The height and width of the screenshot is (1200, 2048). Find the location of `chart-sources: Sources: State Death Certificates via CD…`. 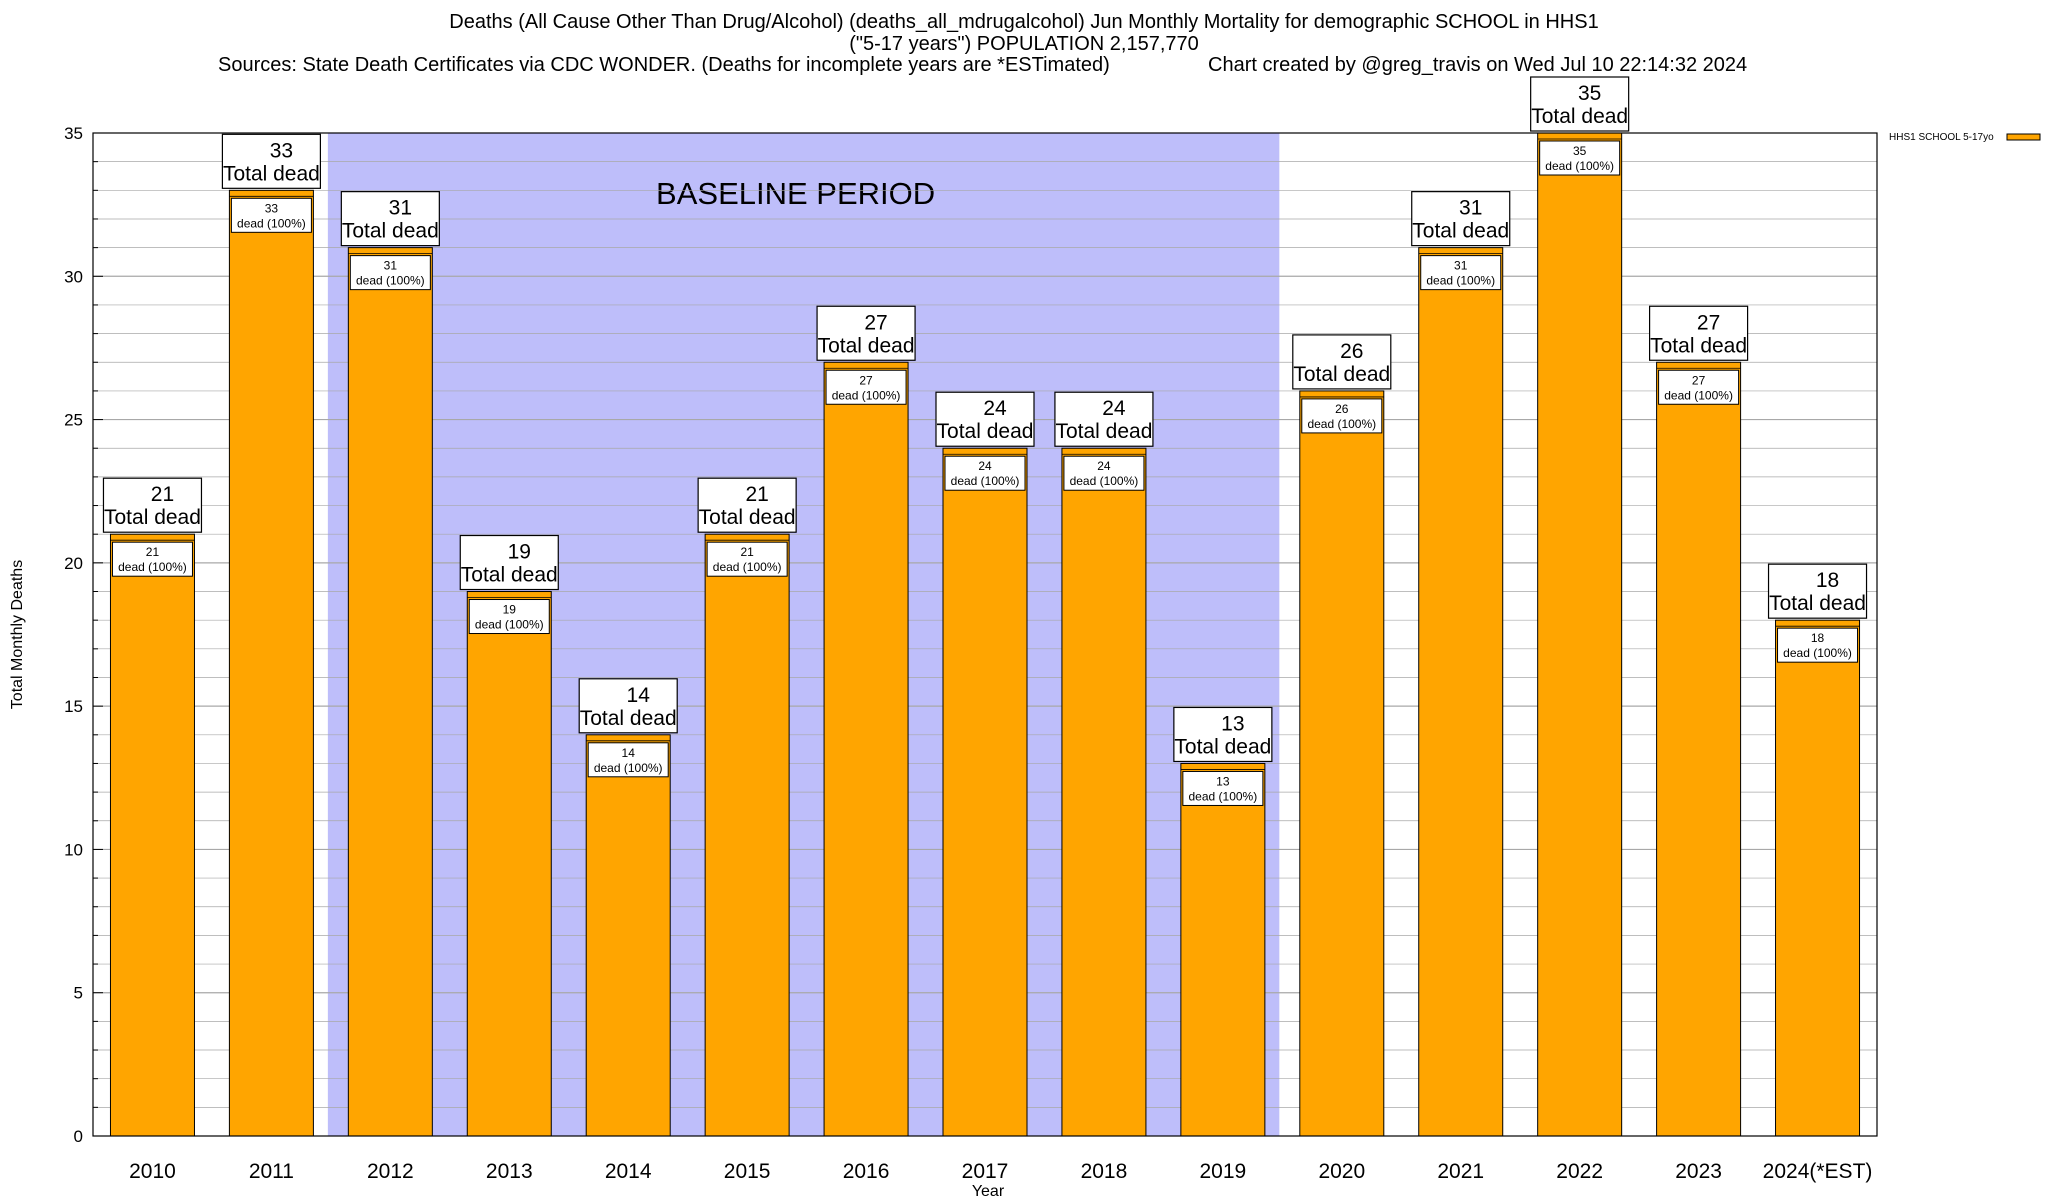

chart-sources: Sources: State Death Certificates via CD… is located at coordinates (664, 65).